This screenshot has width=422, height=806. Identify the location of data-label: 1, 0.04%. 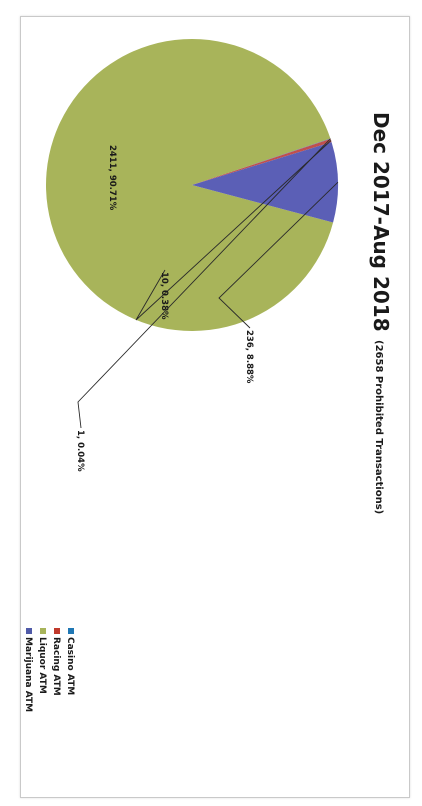
(80, 451).